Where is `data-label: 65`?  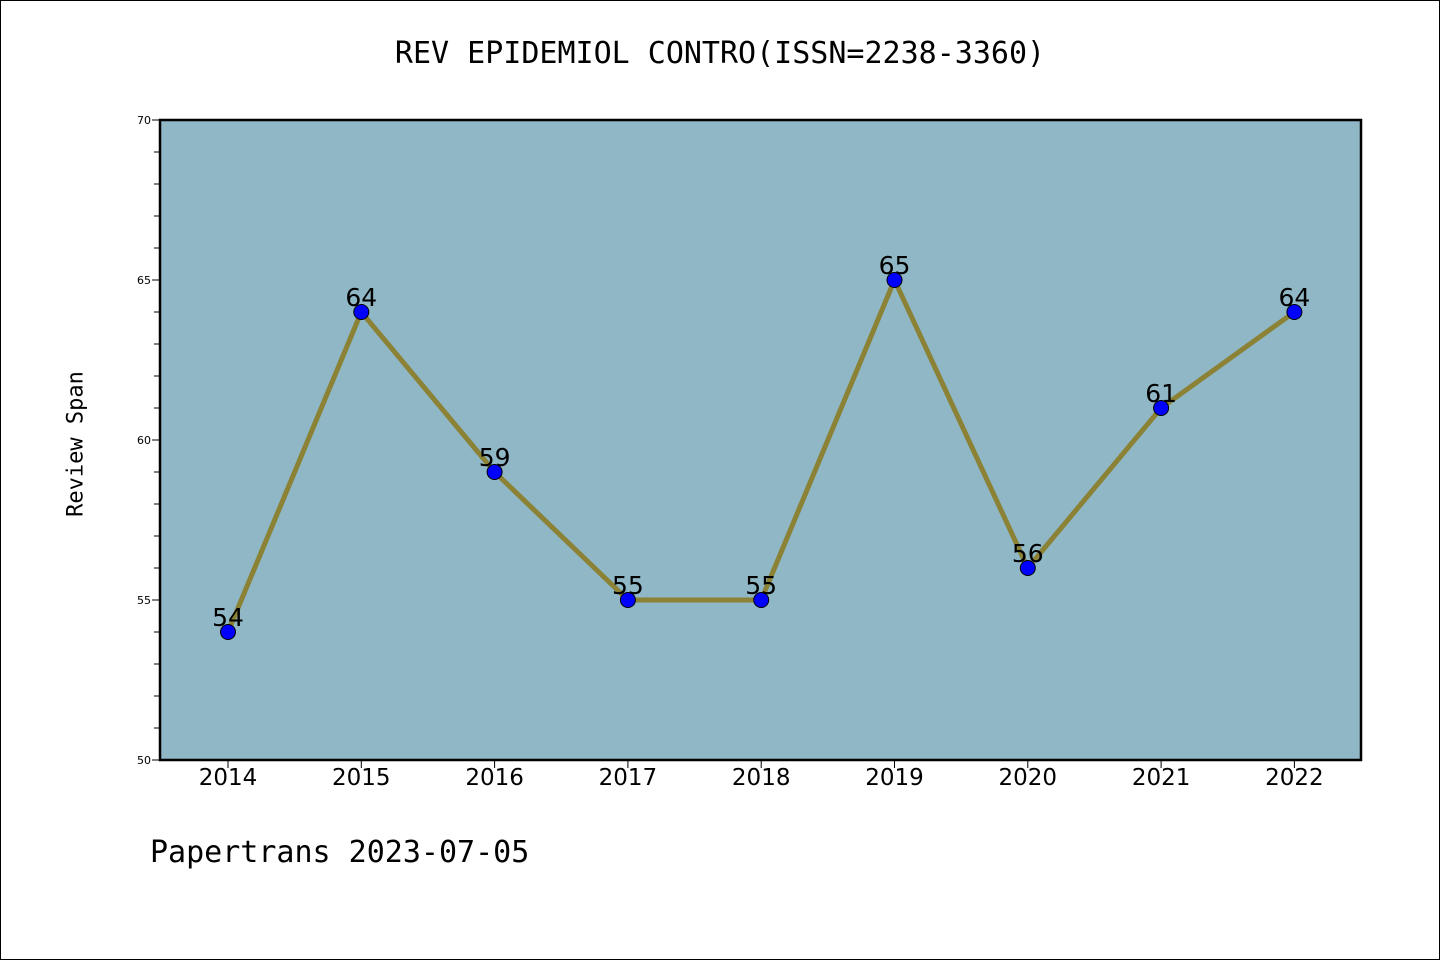
data-label: 65 is located at coordinates (895, 265).